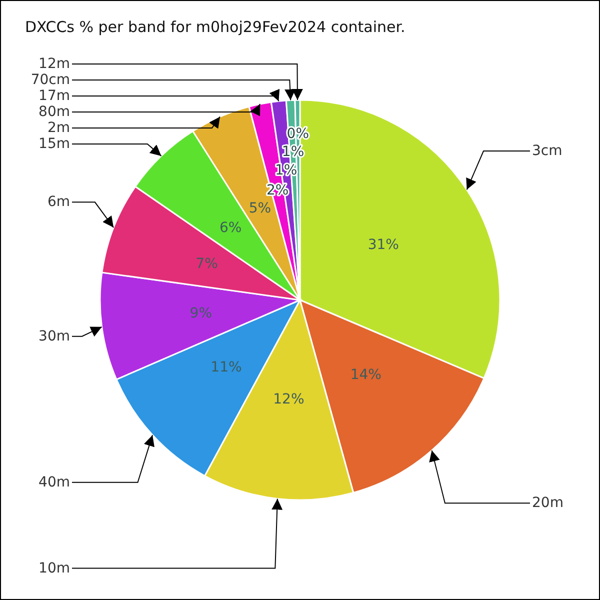 This screenshot has height=600, width=600. I want to click on data-label: 31%, so click(383, 244).